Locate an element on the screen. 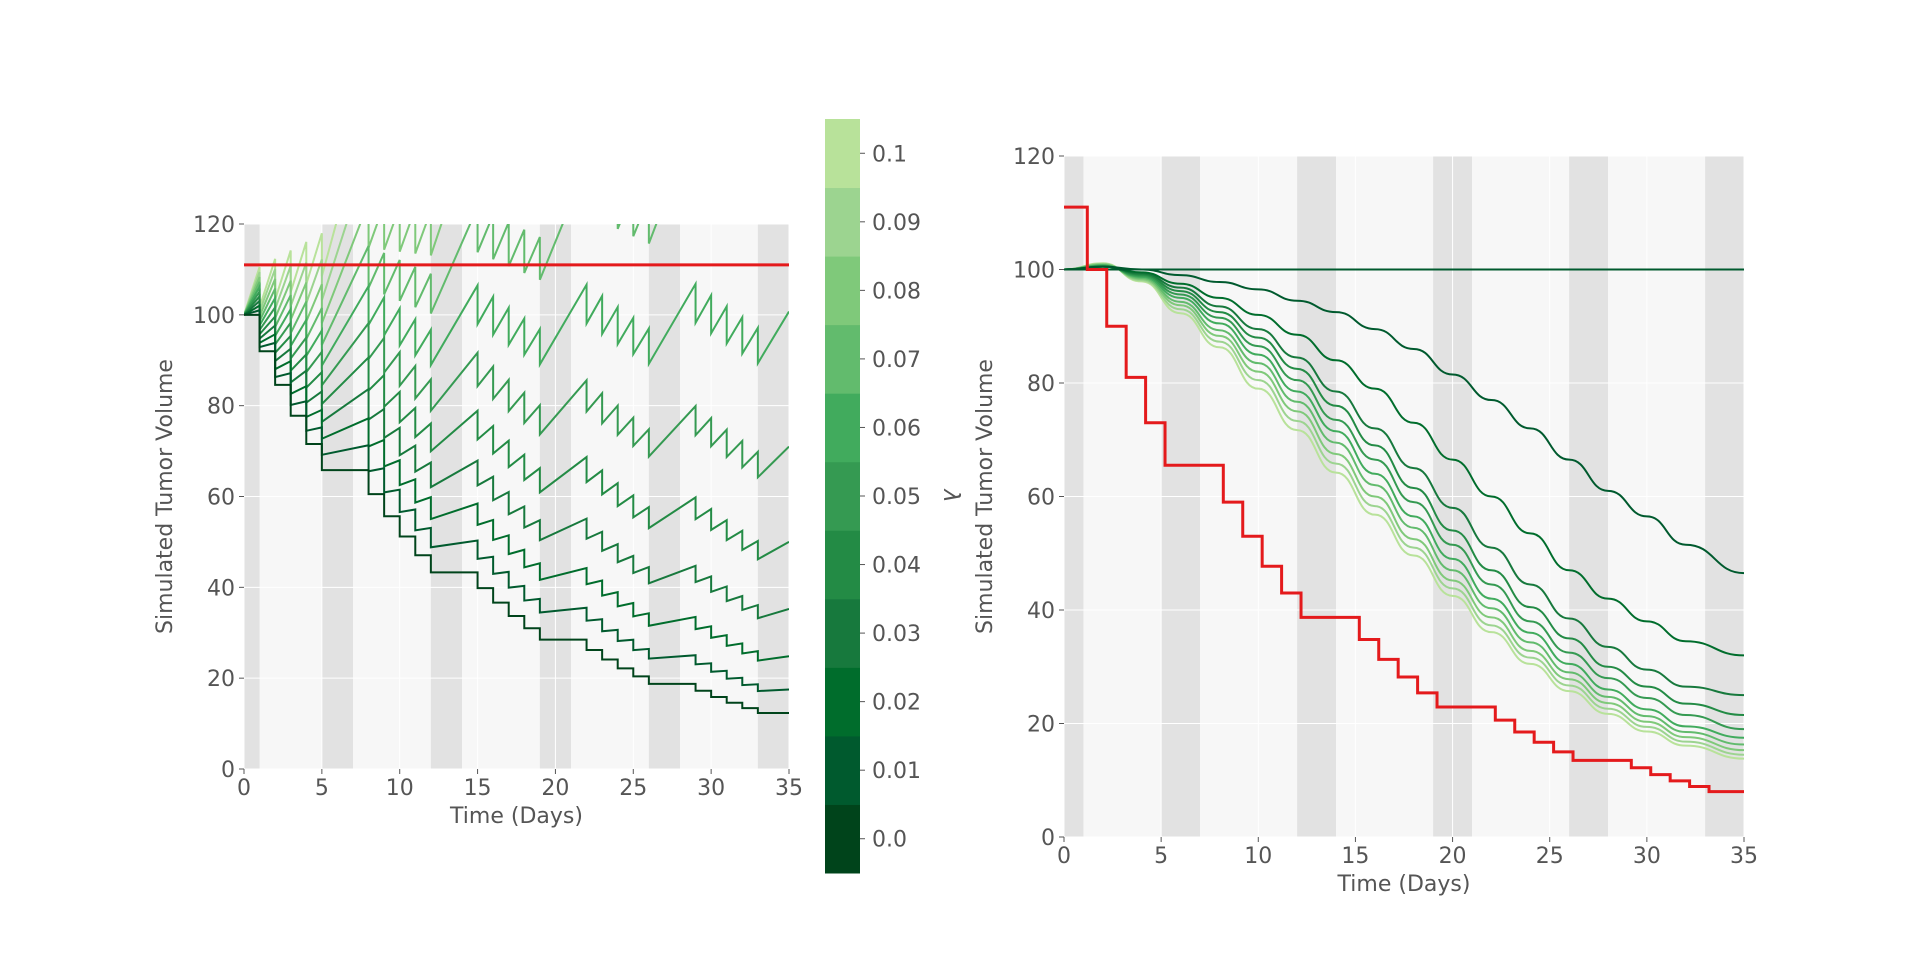 The width and height of the screenshot is (1920, 973). left-x-axis-label: Time (Days) is located at coordinates (516, 816).